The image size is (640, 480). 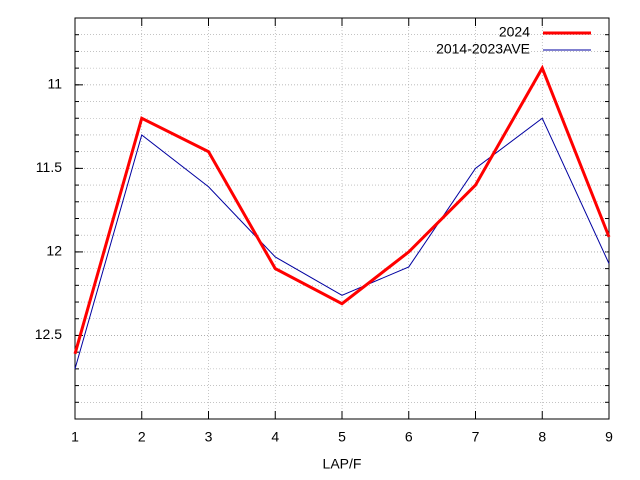 What do you see at coordinates (54, 251) in the screenshot?
I see `y-tick-label: 12` at bounding box center [54, 251].